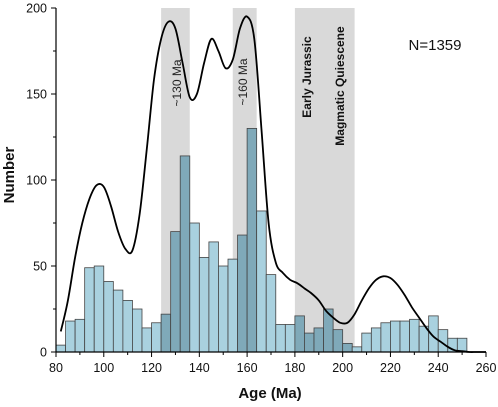  I want to click on y-tick-label: 50, so click(40, 267).